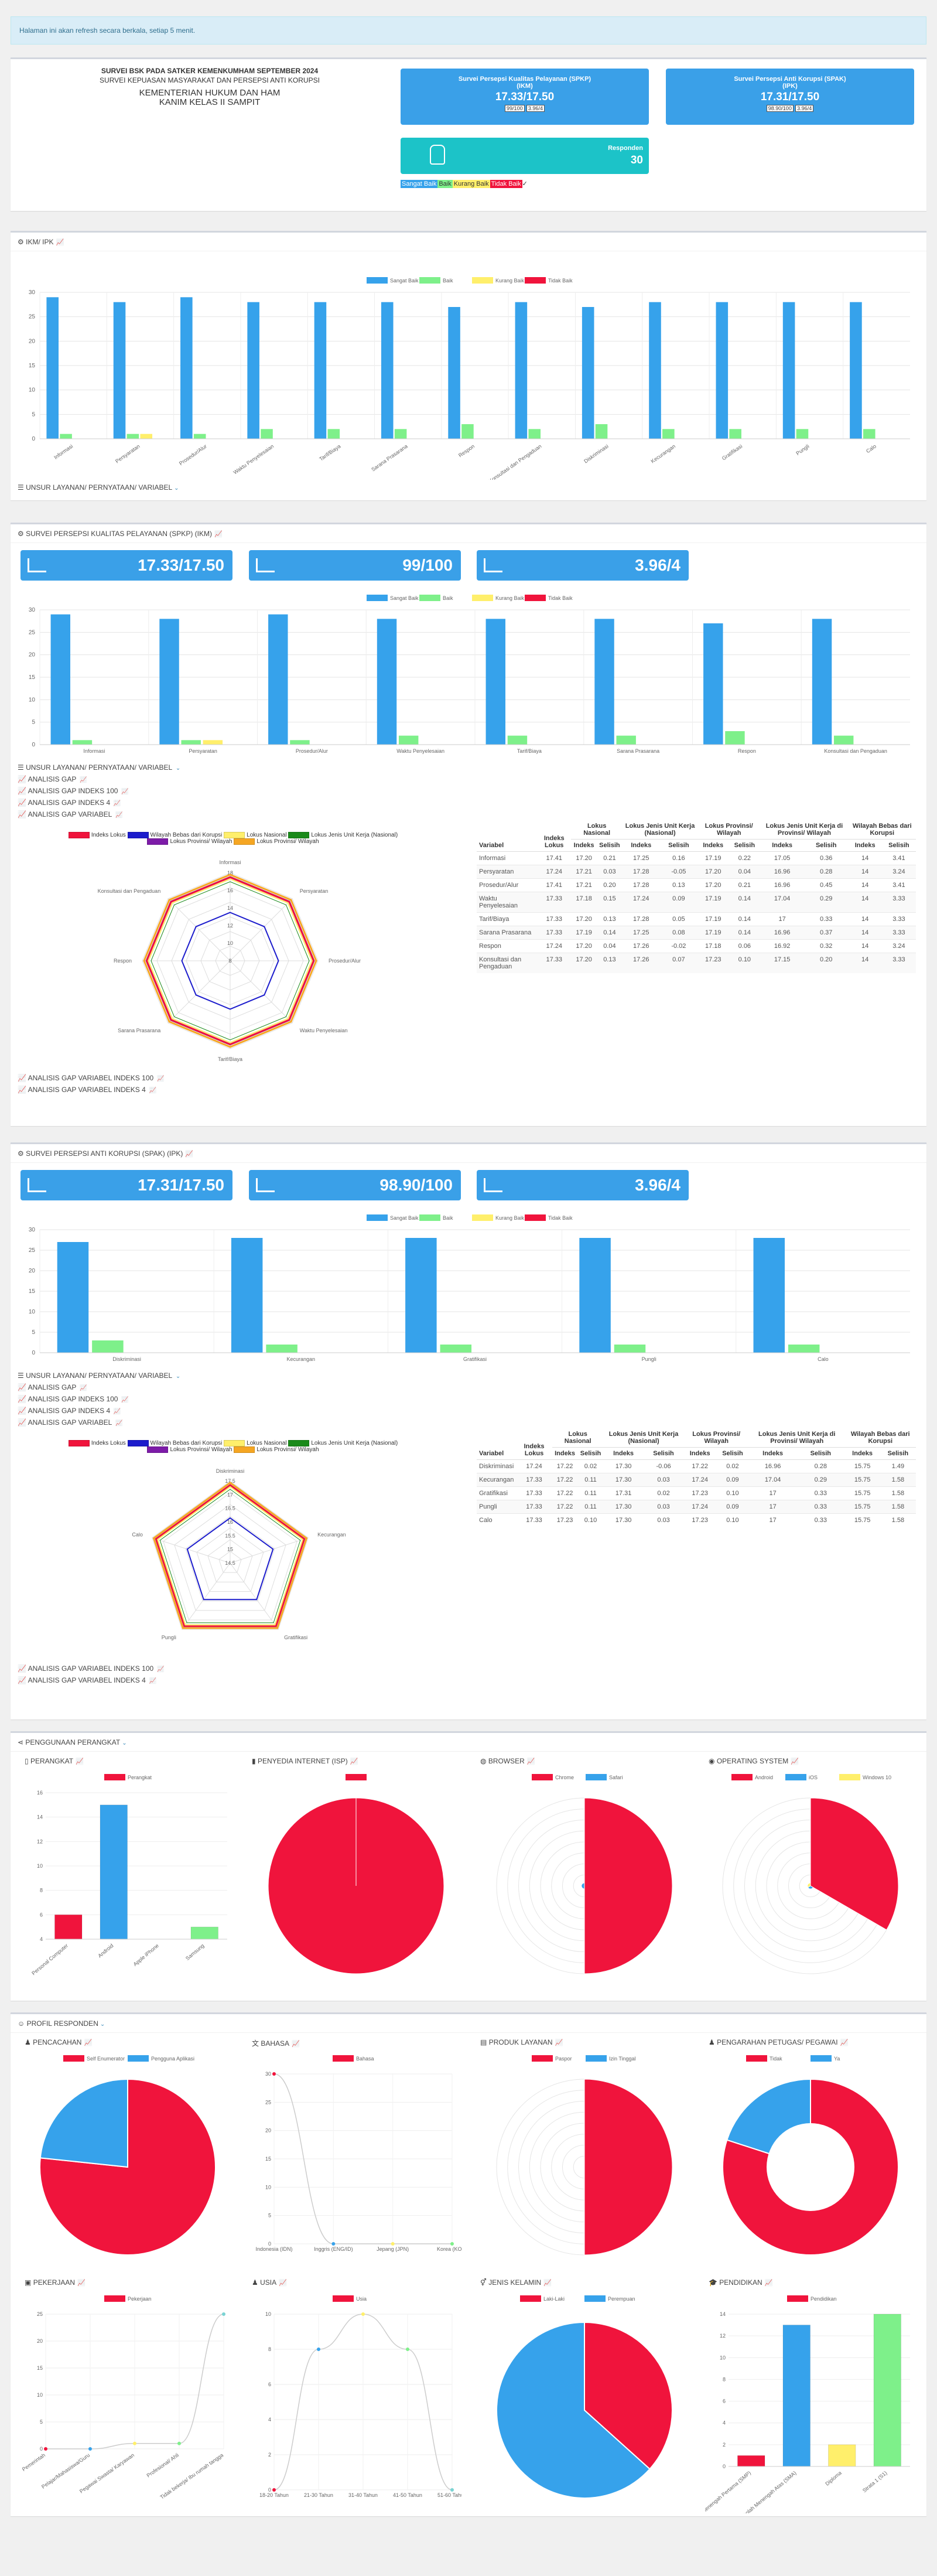 The width and height of the screenshot is (937, 2576). What do you see at coordinates (468, 1742) in the screenshot?
I see `perangkat-header: ⋖ PENGGUNAAN PERANGKAT ⌄` at bounding box center [468, 1742].